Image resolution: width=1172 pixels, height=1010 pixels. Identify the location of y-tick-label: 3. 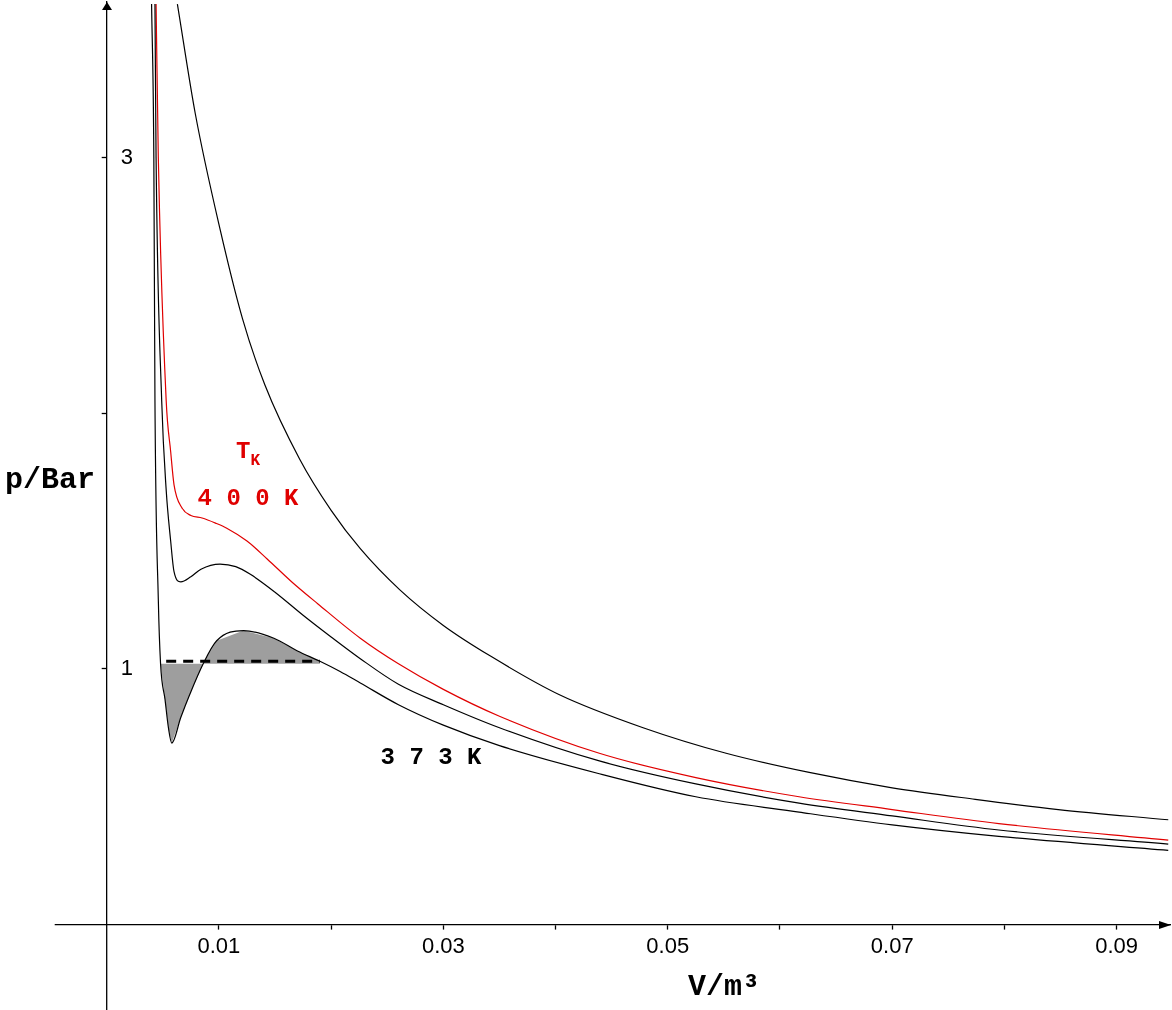
(126, 156).